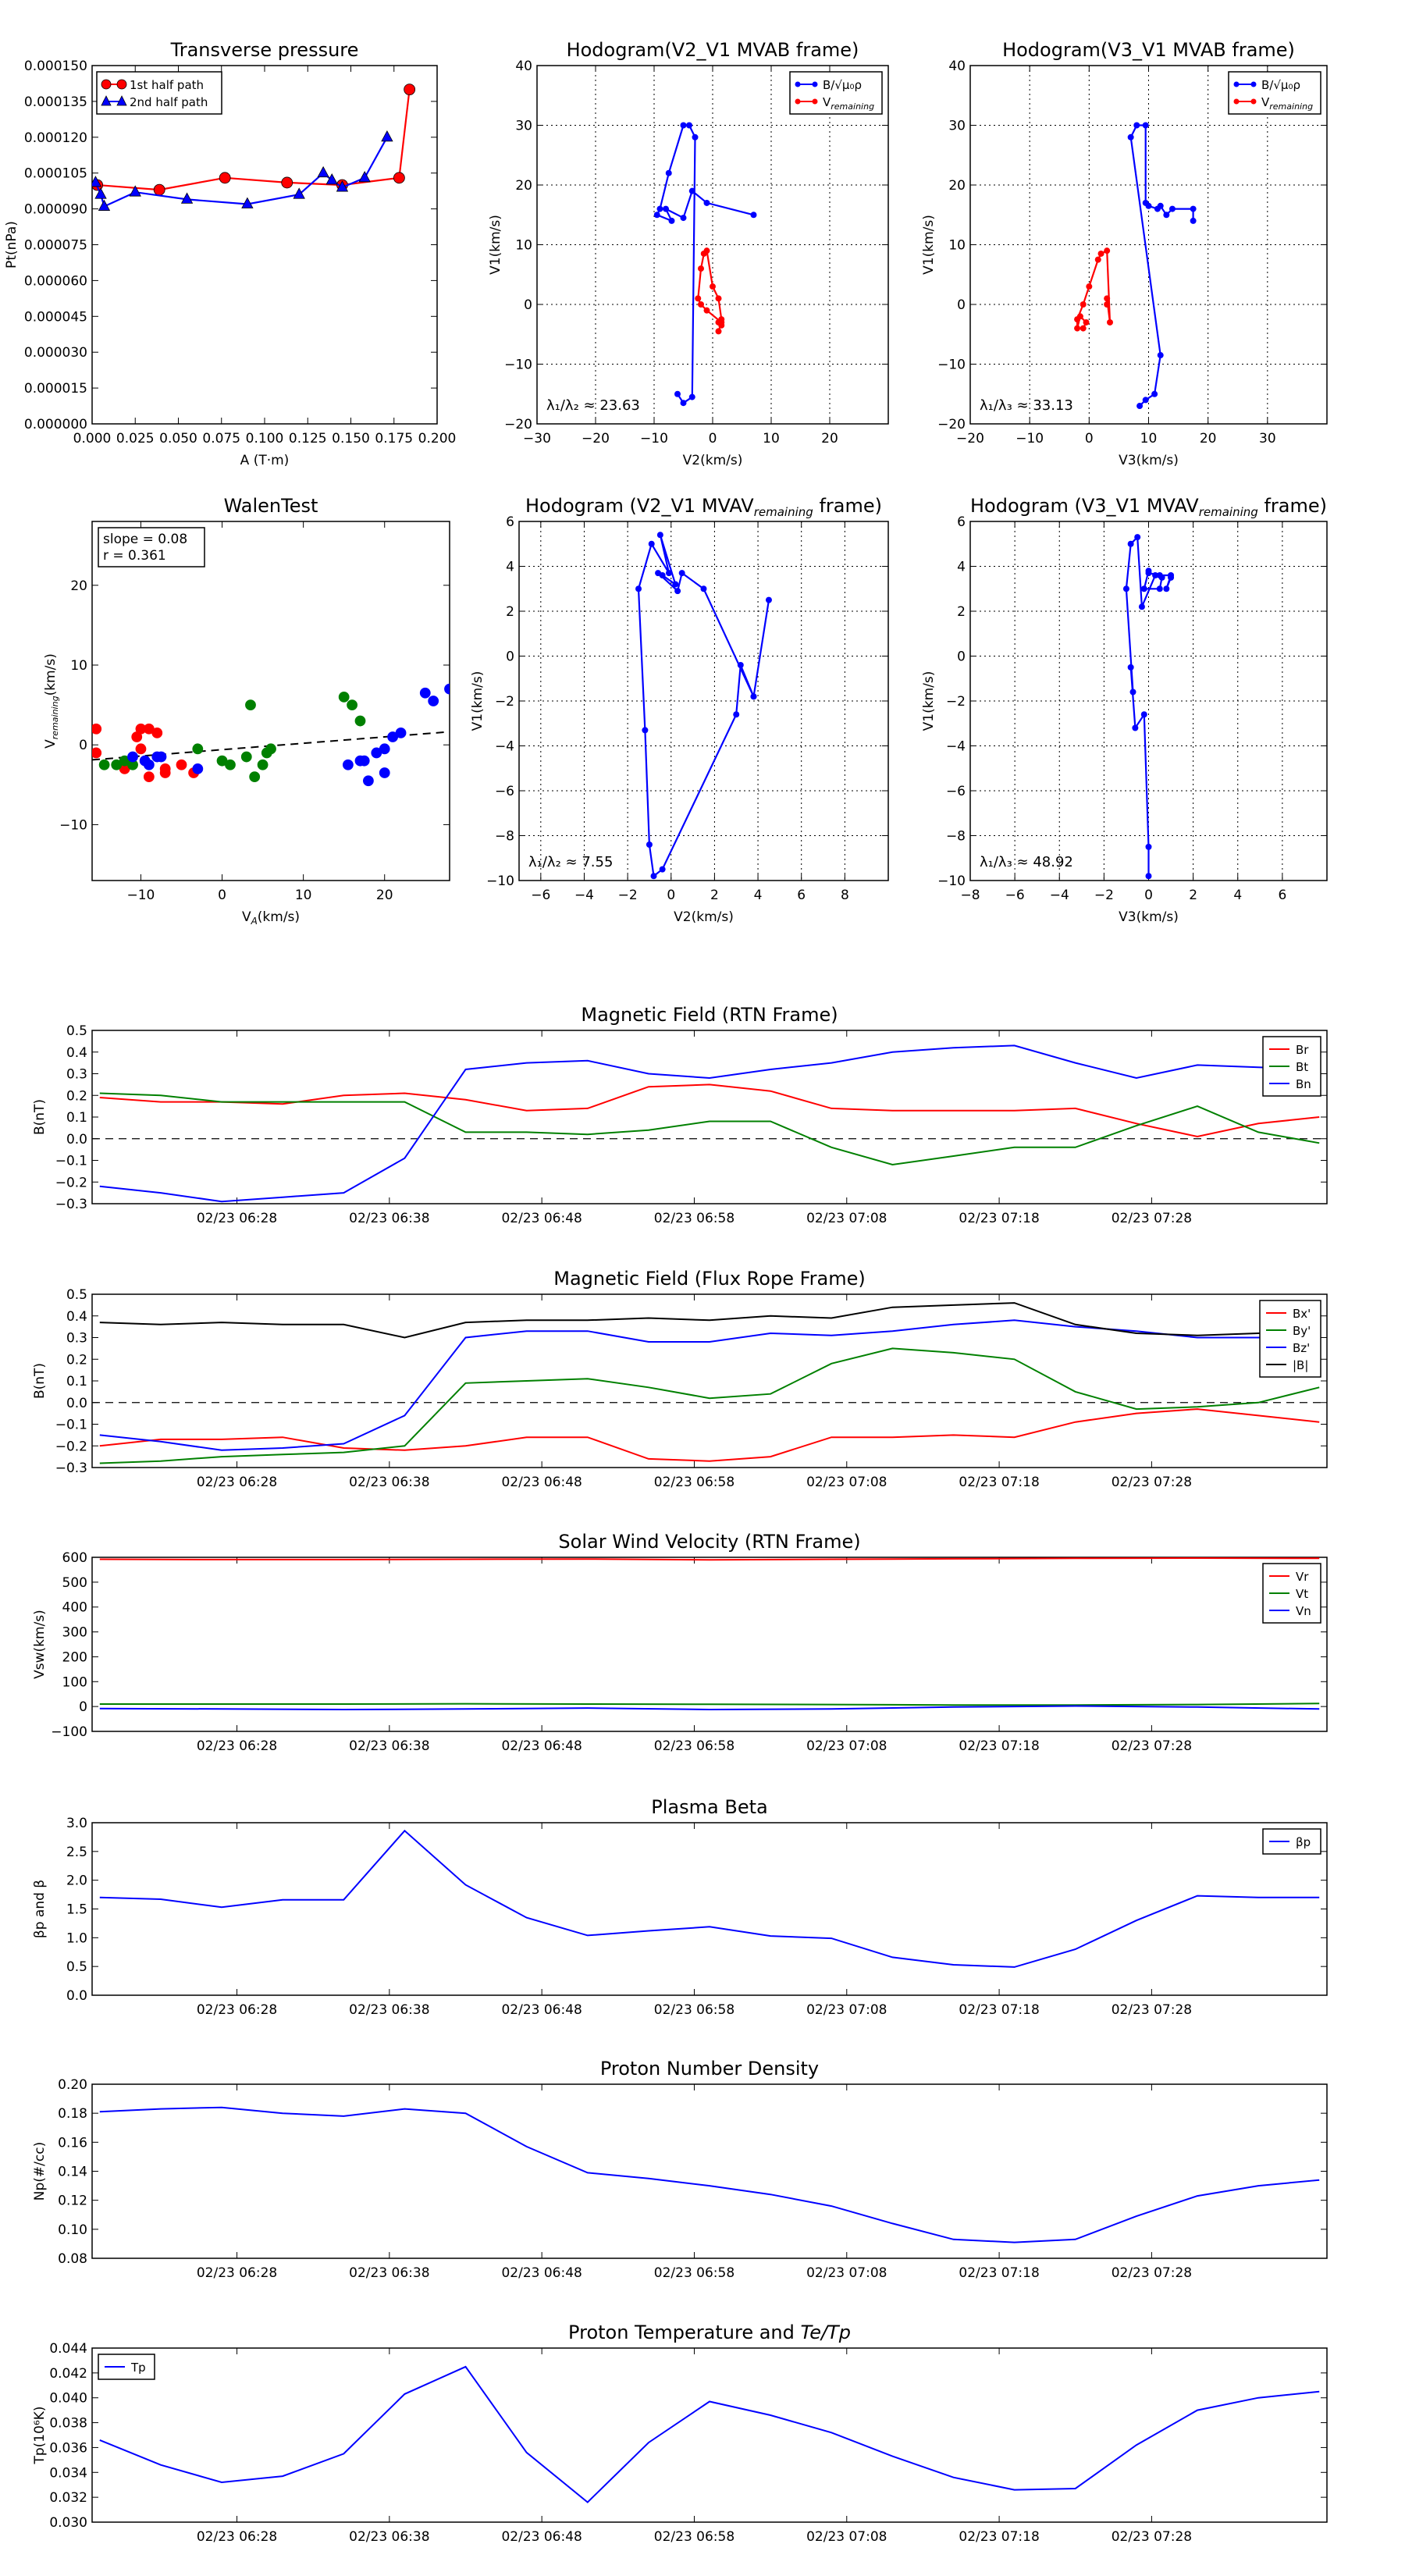 The width and height of the screenshot is (1405, 2576). I want to click on legend-item: Tp, so click(126, 2368).